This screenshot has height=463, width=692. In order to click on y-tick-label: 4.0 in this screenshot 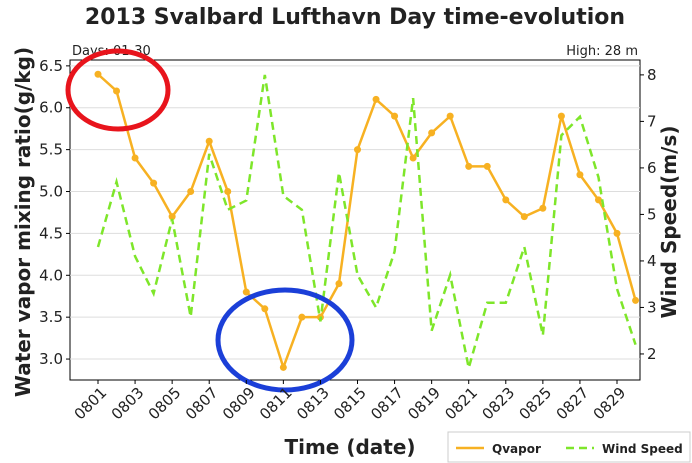, I will do `click(51, 275)`.